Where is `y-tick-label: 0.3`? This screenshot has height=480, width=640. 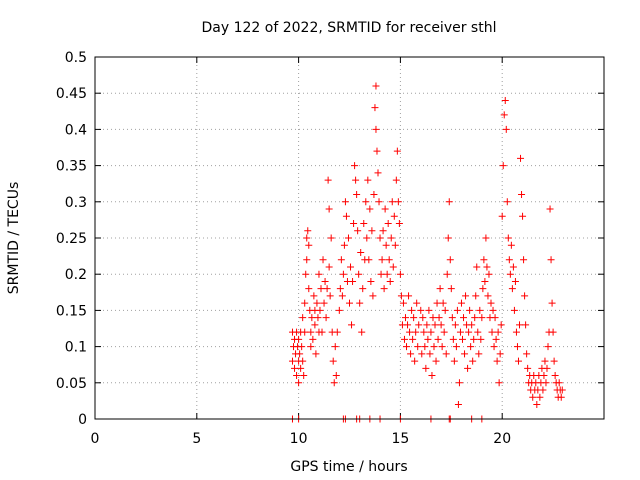 y-tick-label: 0.3 is located at coordinates (76, 203).